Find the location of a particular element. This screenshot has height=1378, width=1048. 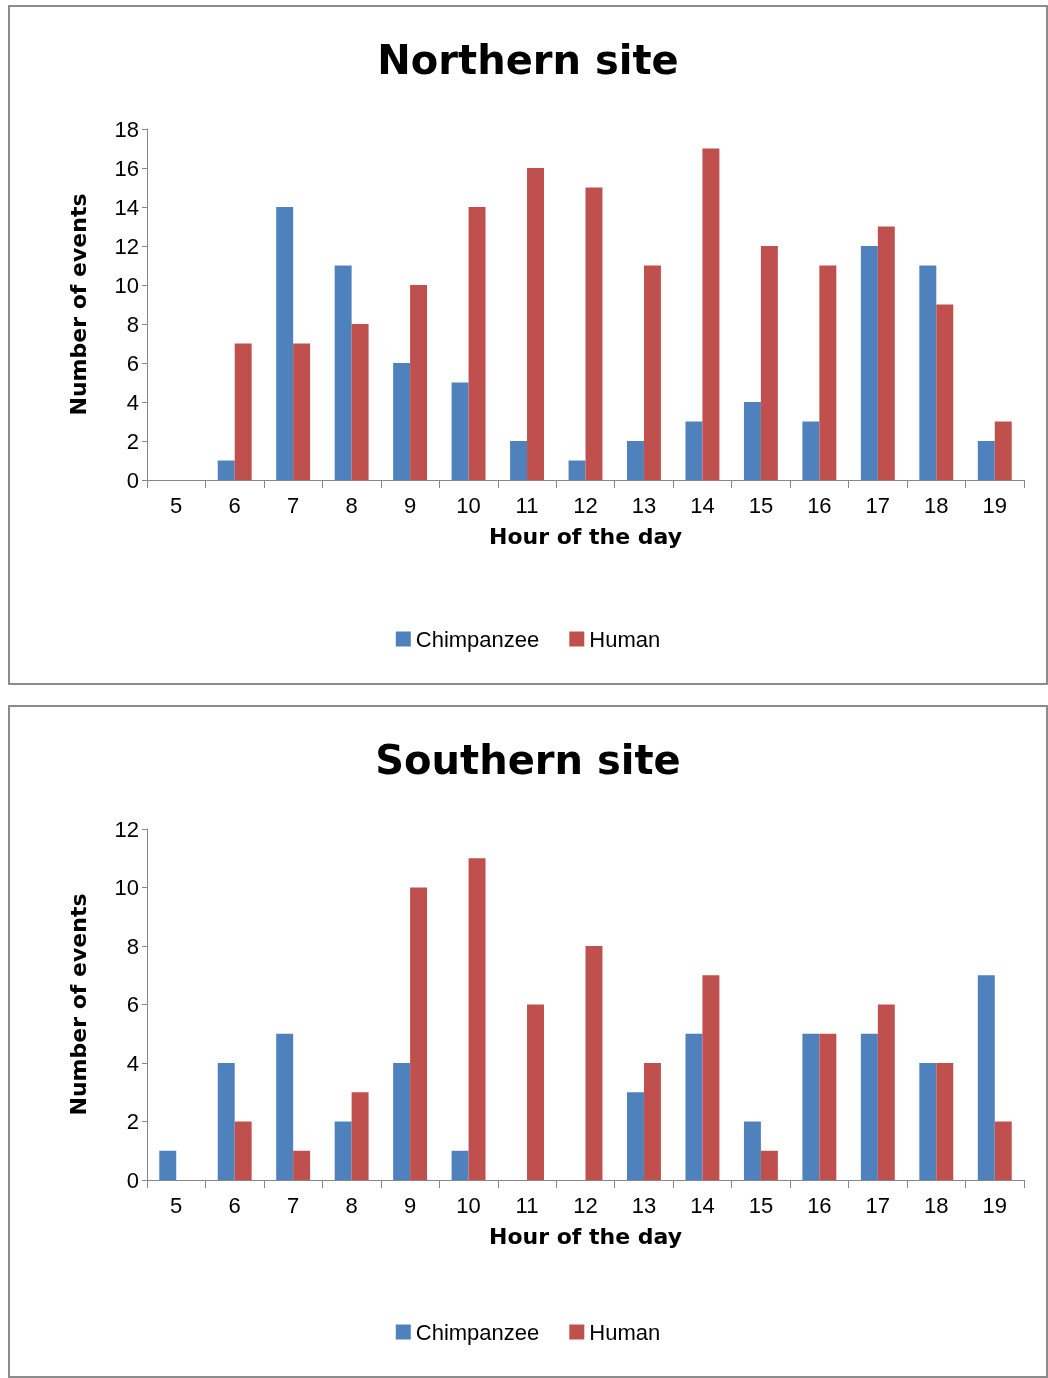

chart-title: Northern site is located at coordinates (528, 60).